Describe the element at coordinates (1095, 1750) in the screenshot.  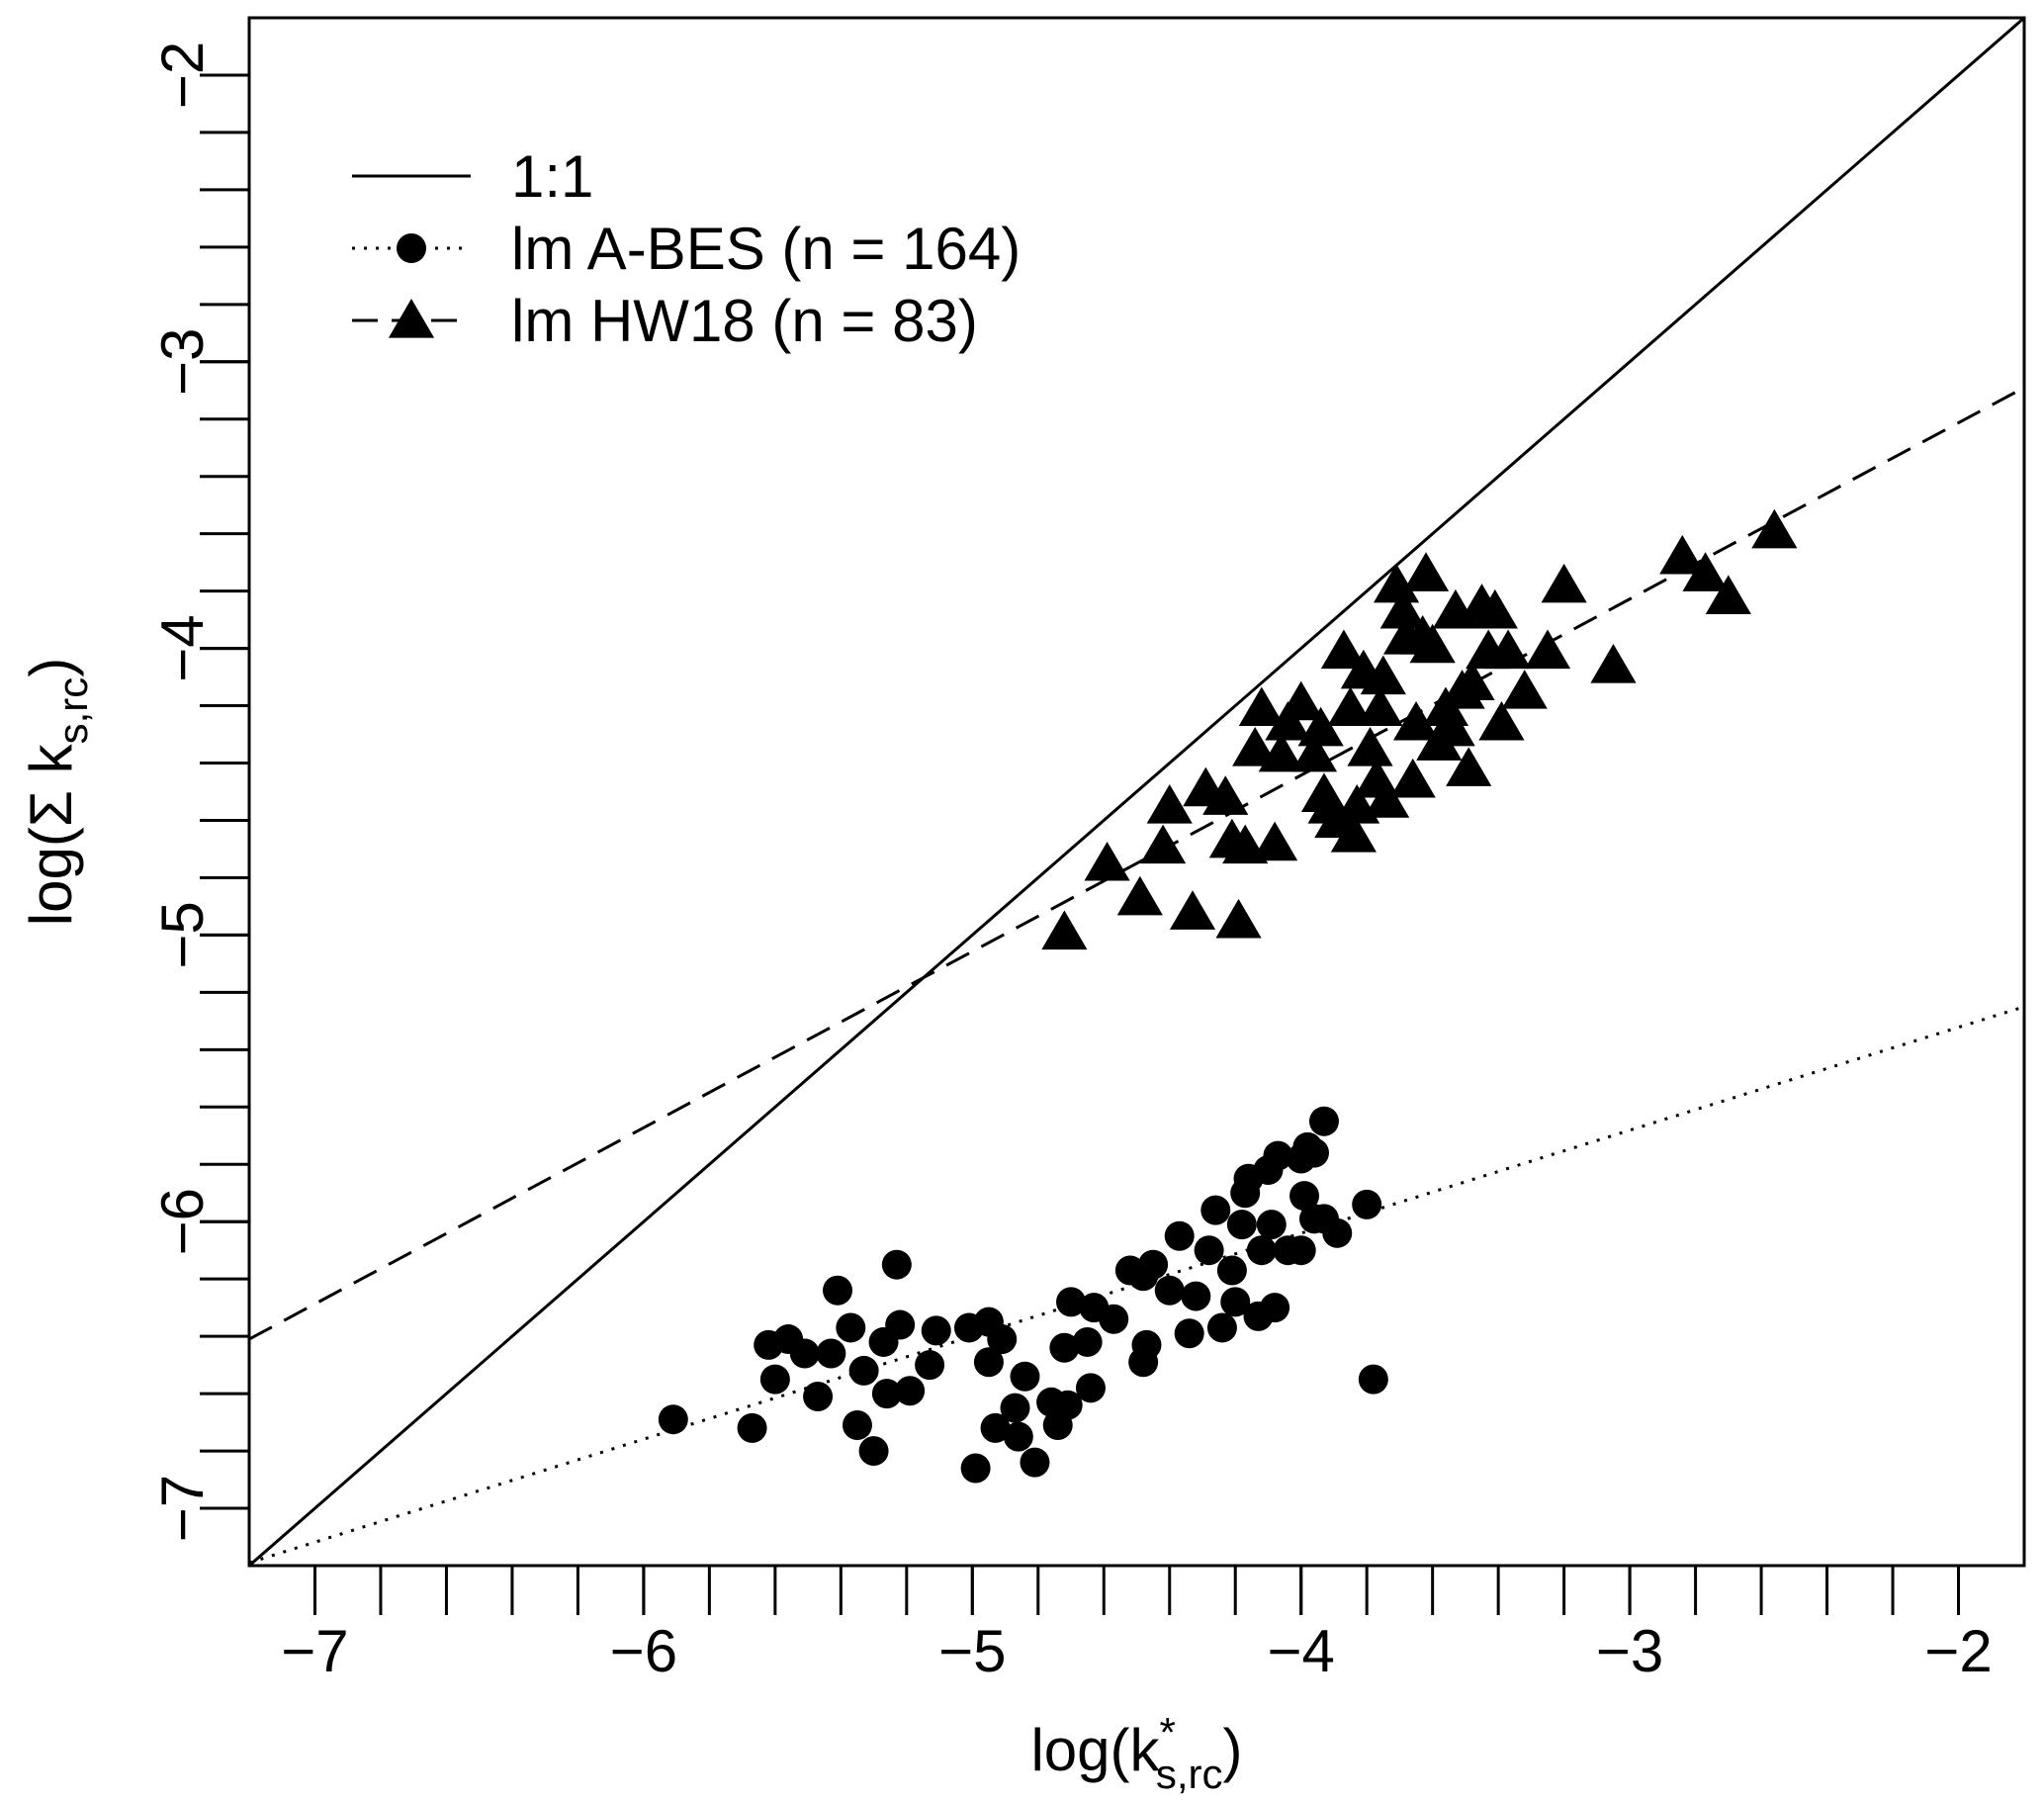
I see `x-axis-label-part: log(k` at that location.